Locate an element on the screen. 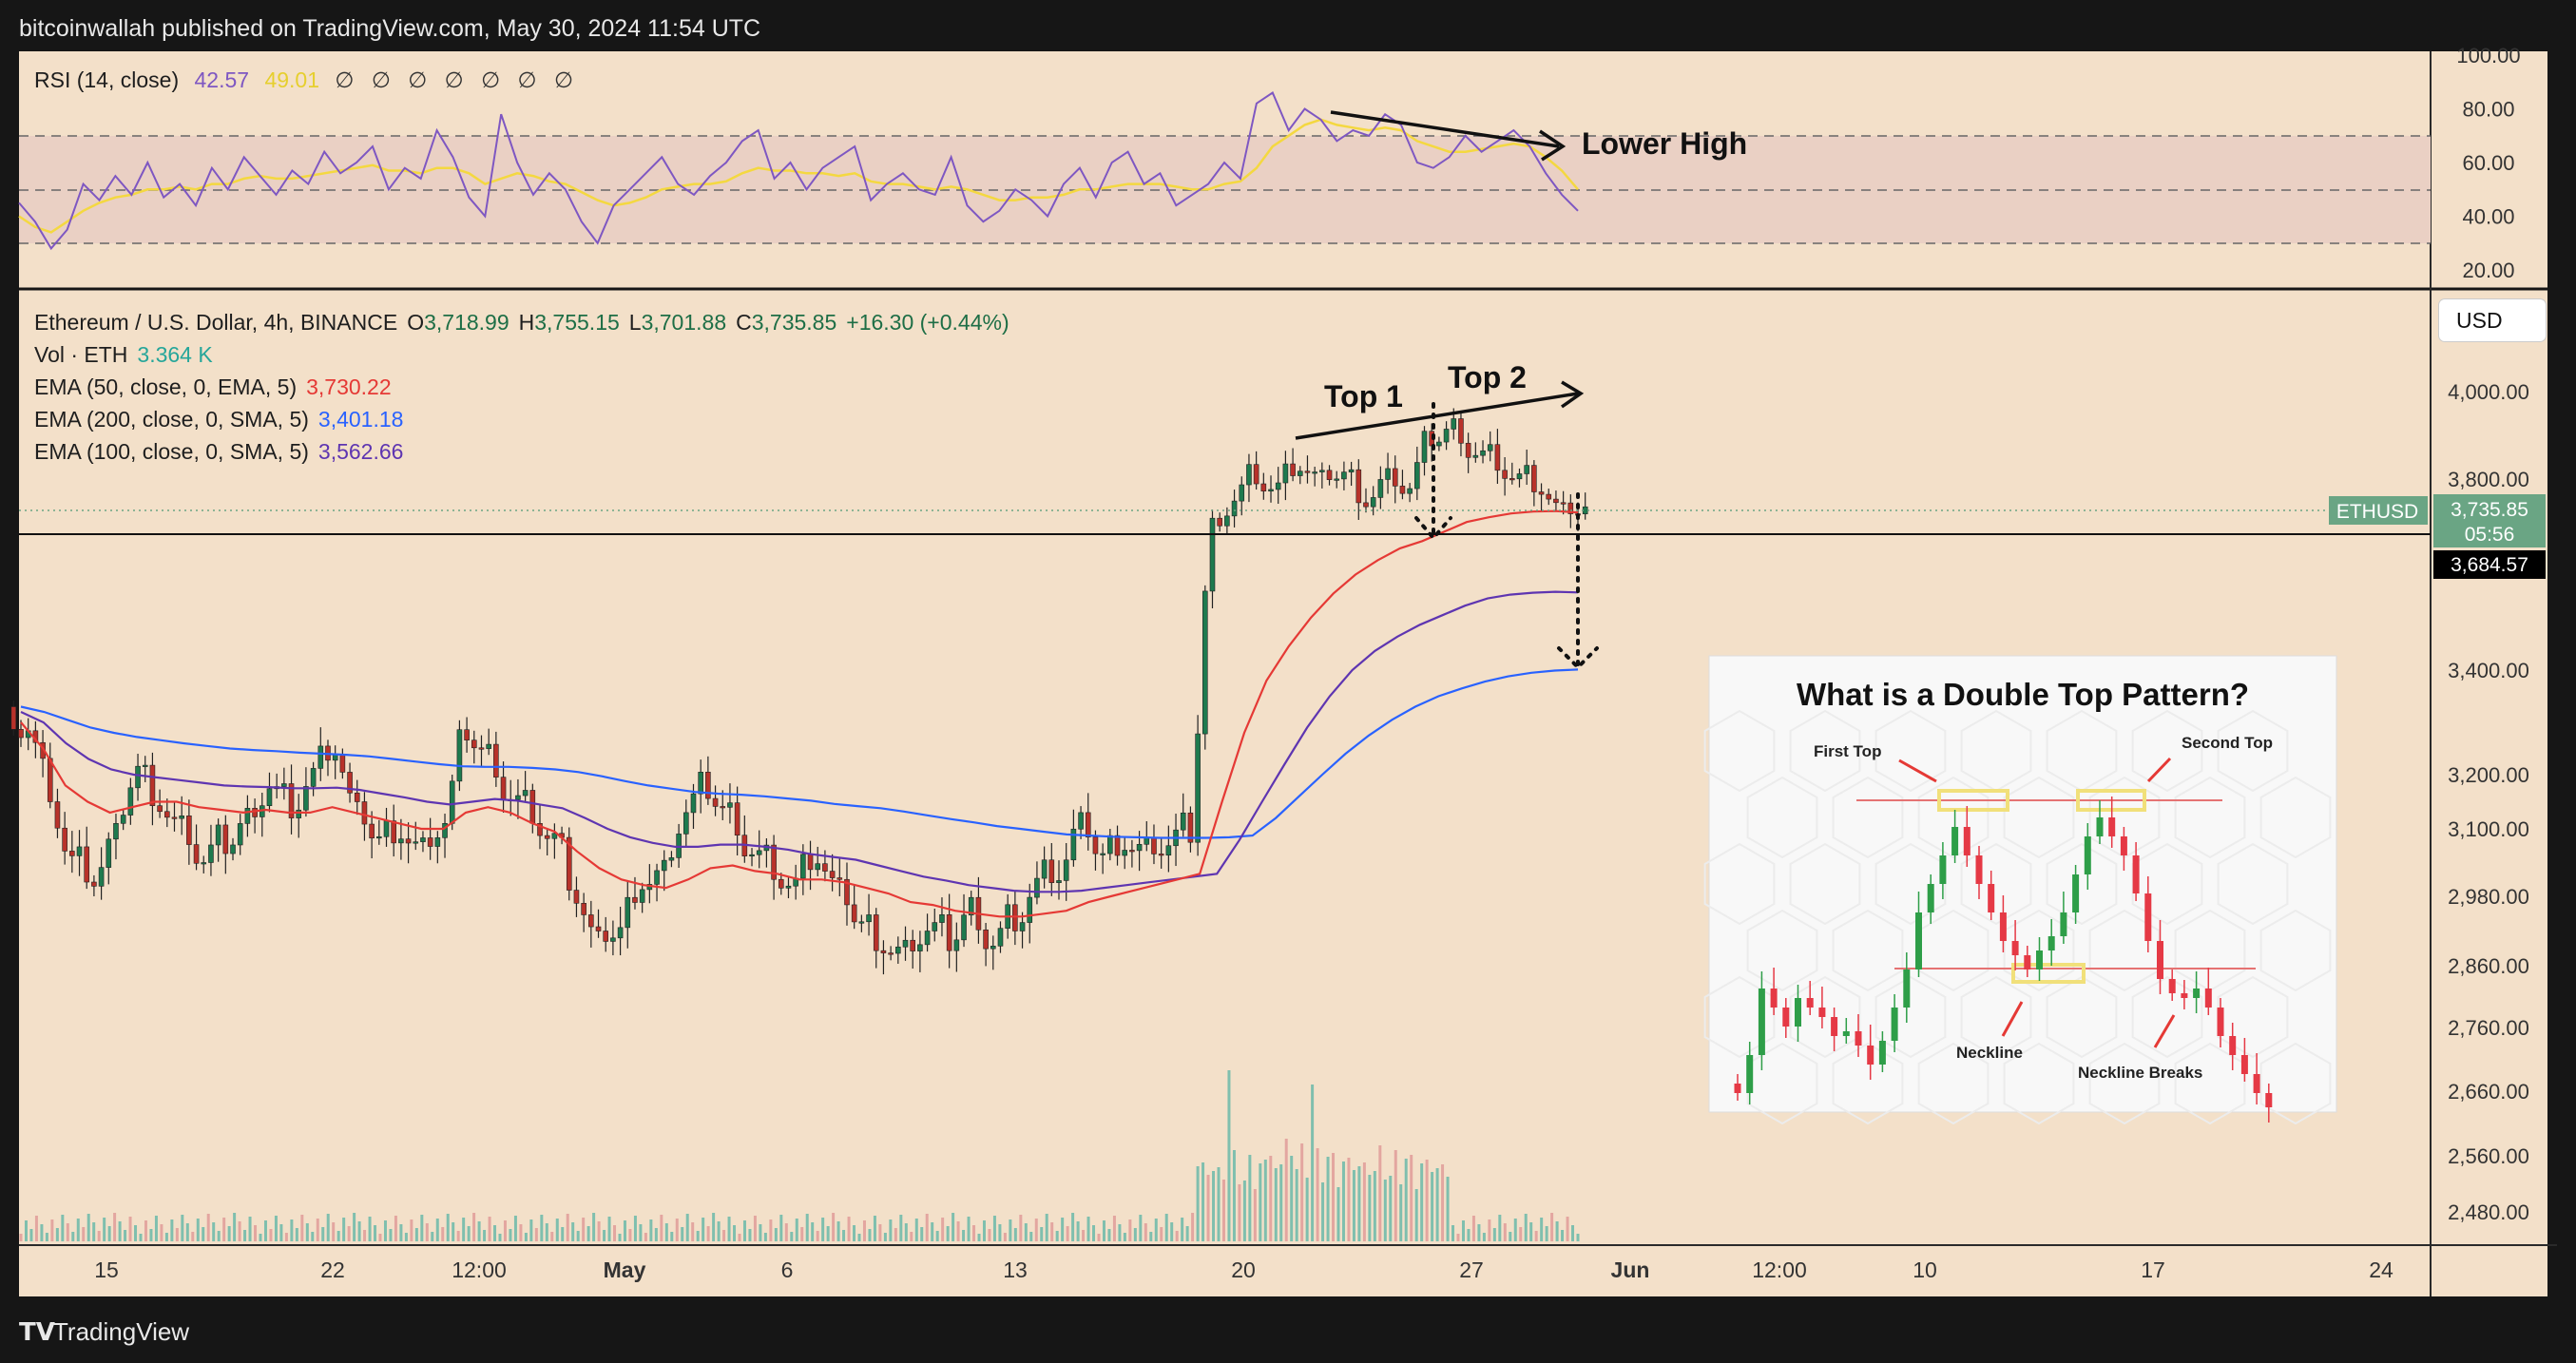 This screenshot has width=2576, height=1363. currency-button: USD is located at coordinates (2492, 320).